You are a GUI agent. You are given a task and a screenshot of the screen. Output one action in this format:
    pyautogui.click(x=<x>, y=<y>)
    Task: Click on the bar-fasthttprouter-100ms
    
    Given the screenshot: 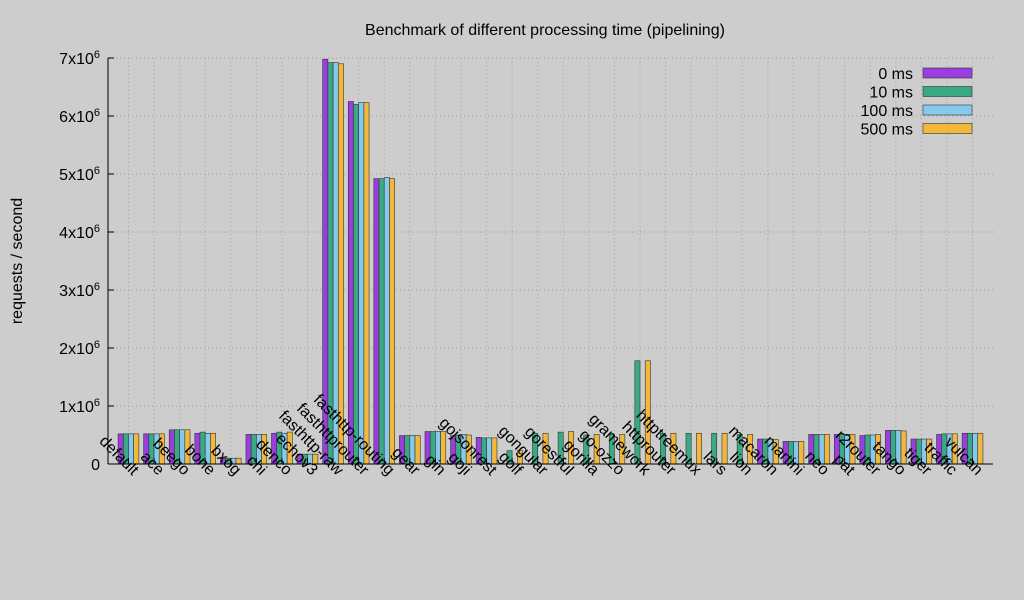 What is the action you would take?
    pyautogui.click(x=361, y=283)
    